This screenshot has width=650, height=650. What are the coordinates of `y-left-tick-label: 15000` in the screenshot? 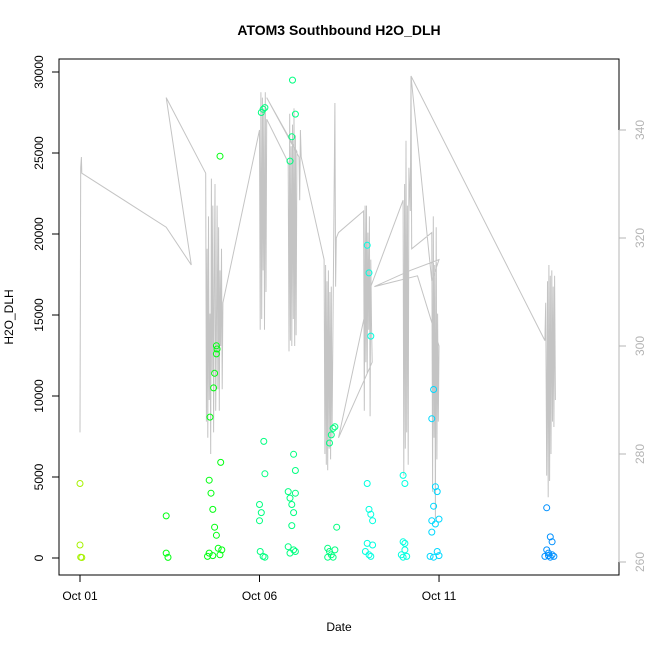 It's located at (39, 315).